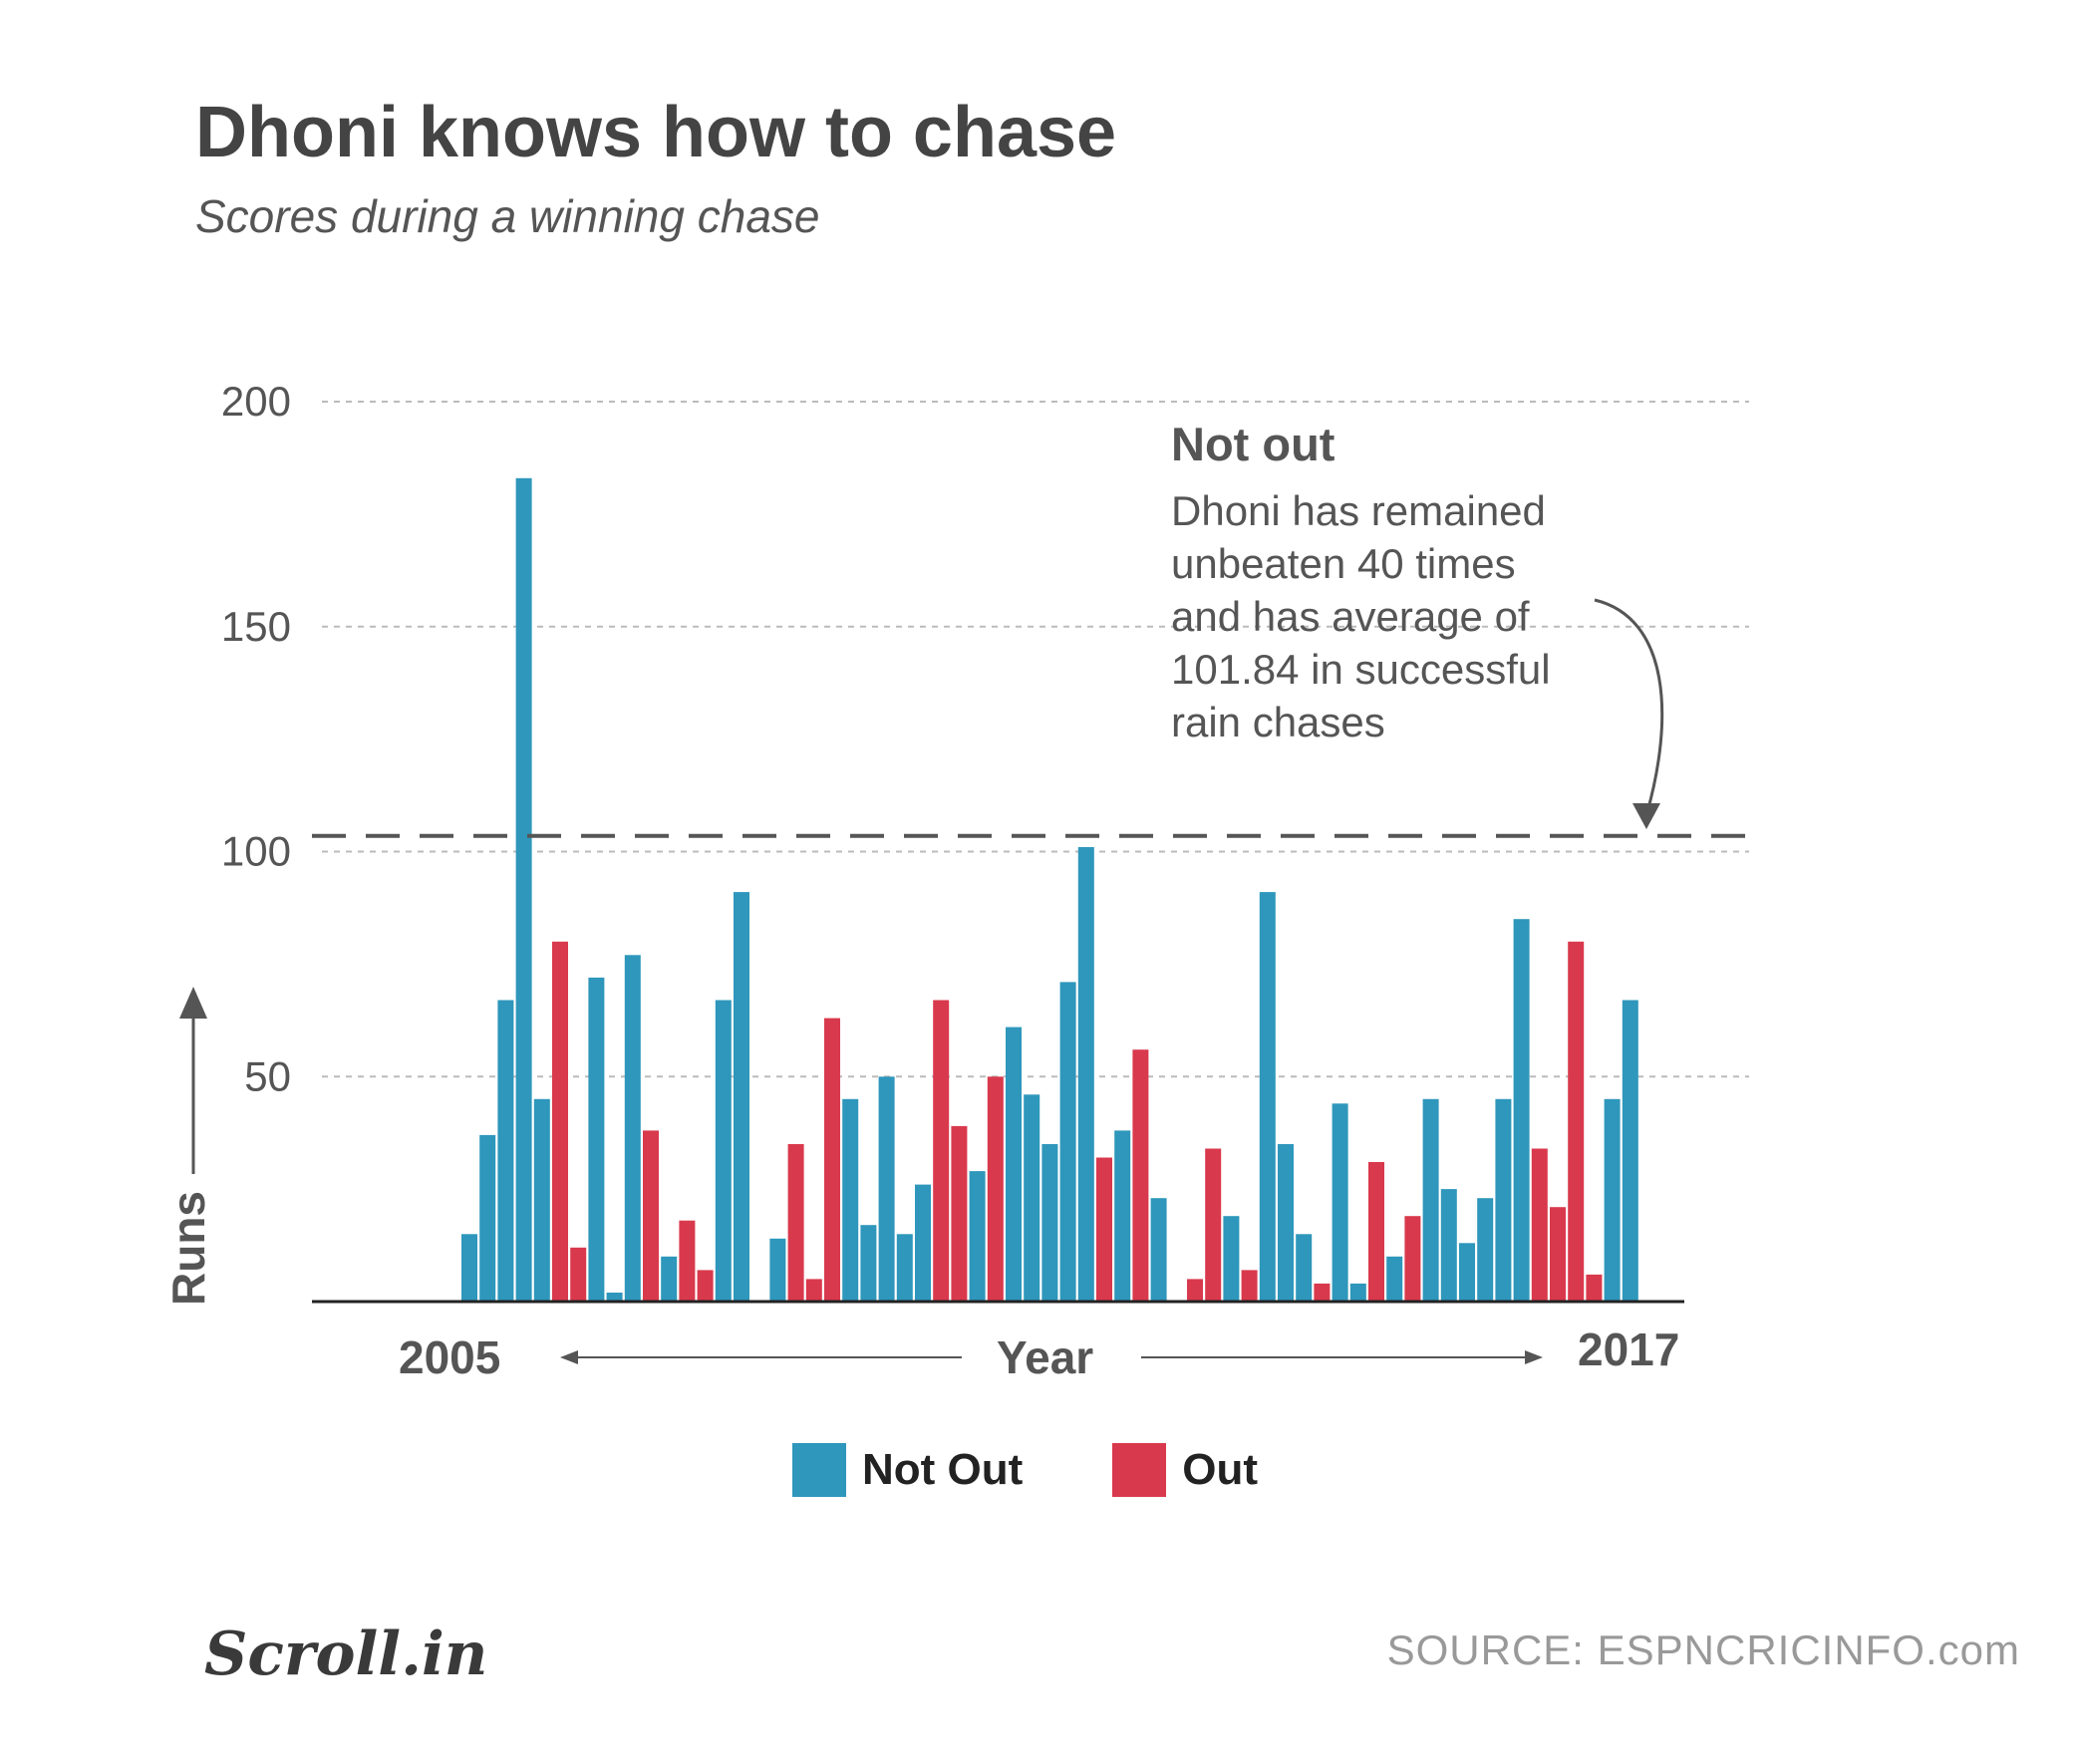  I want to click on annotation-arrowhead, so click(1646, 816).